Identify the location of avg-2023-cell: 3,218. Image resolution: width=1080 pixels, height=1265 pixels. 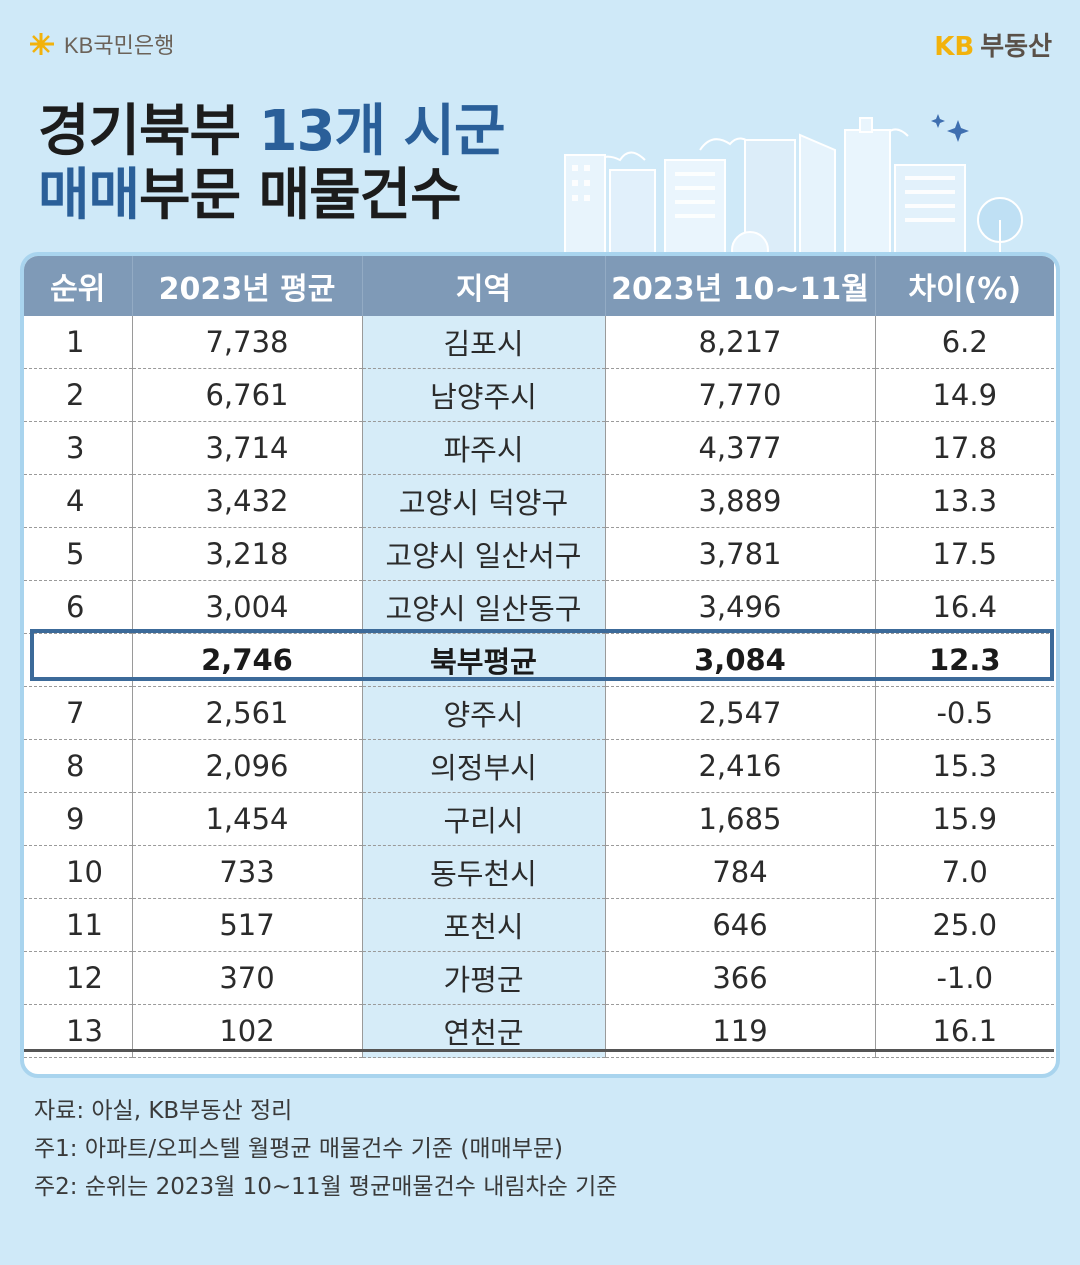
(246, 554).